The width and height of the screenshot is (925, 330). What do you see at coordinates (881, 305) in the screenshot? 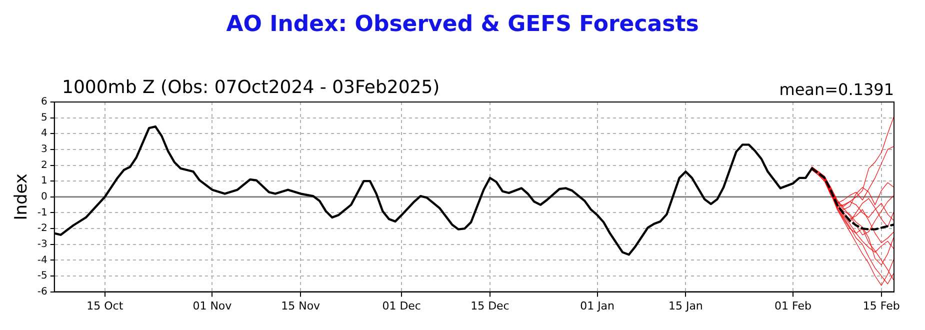
I see `x-tick-label: 15 Feb` at bounding box center [881, 305].